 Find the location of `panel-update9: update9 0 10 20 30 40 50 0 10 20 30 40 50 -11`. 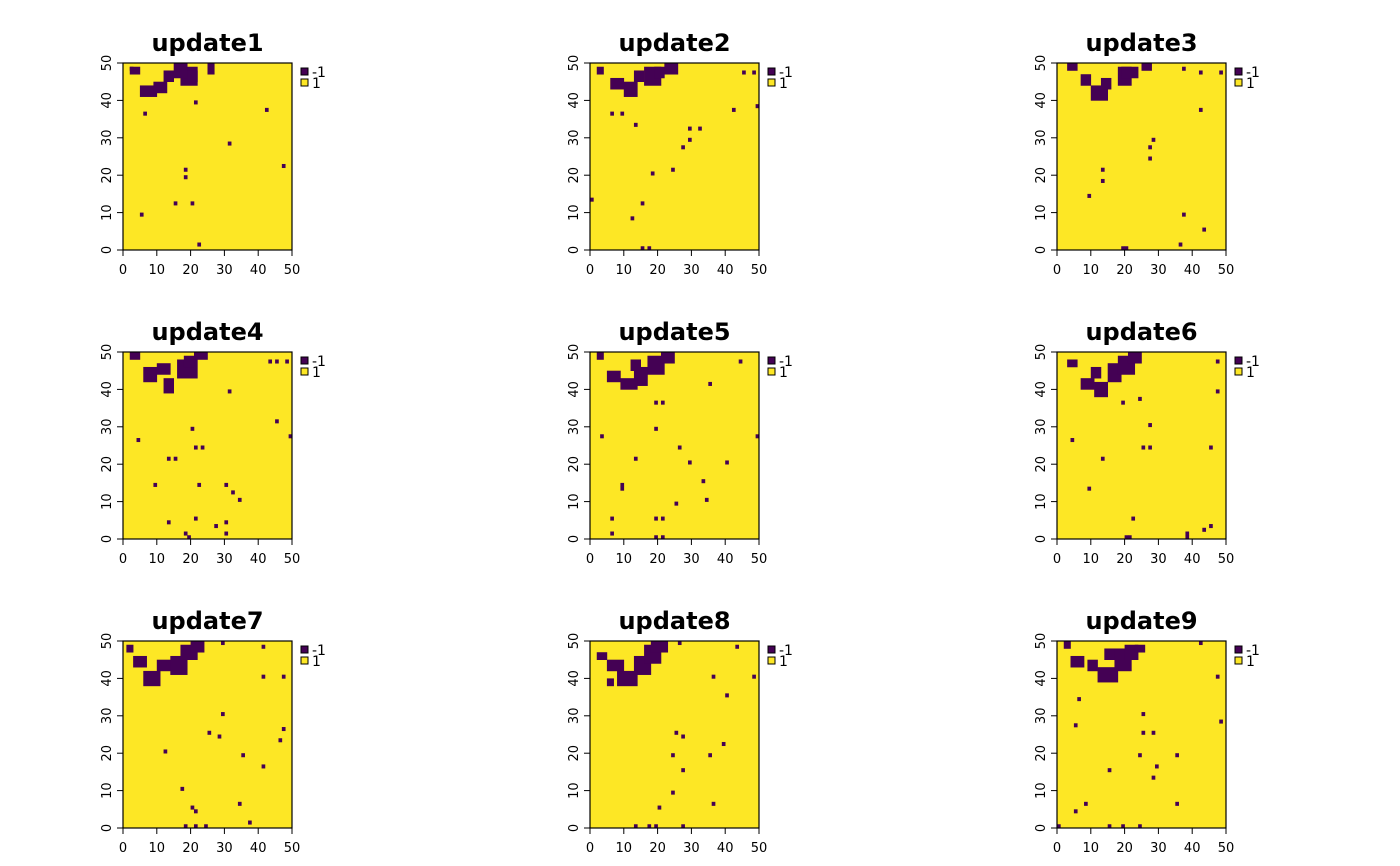

panel-update9: update9 0 10 20 30 40 50 0 10 20 30 40 50 -11 is located at coordinates (1147, 731).